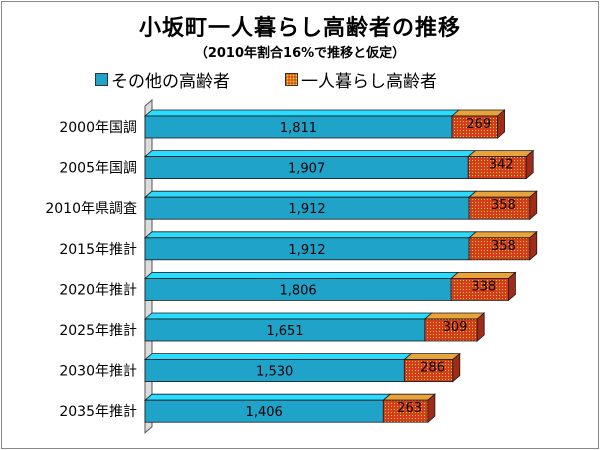 The image size is (600, 450). What do you see at coordinates (297, 290) in the screenshot?
I see `value-label-others: 1,806` at bounding box center [297, 290].